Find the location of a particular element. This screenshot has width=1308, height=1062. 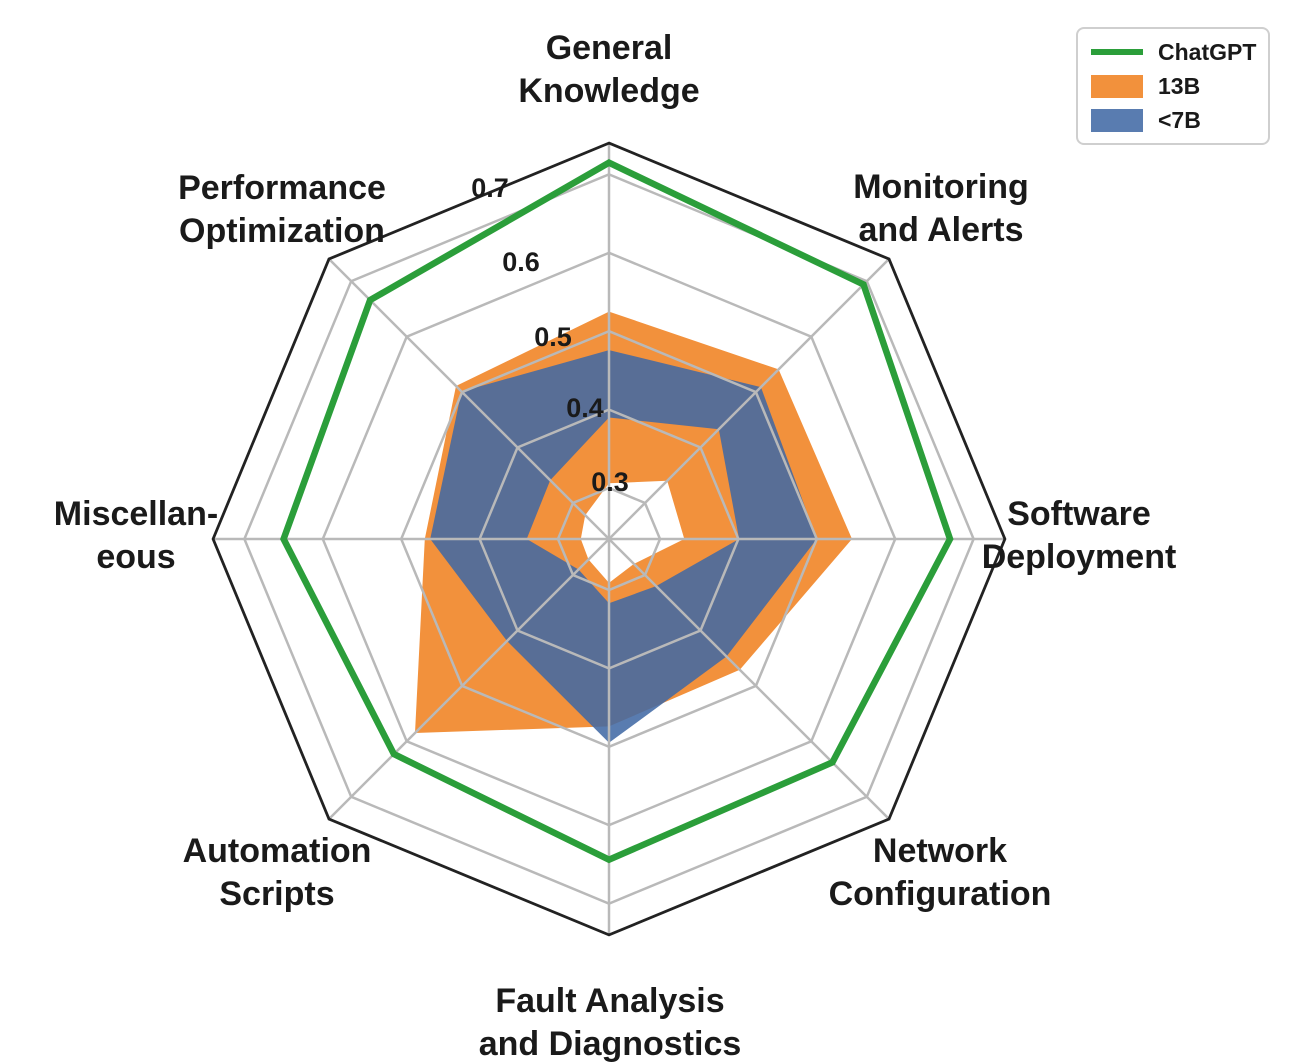

category-label-3: Network Configuration is located at coordinates (940, 872).